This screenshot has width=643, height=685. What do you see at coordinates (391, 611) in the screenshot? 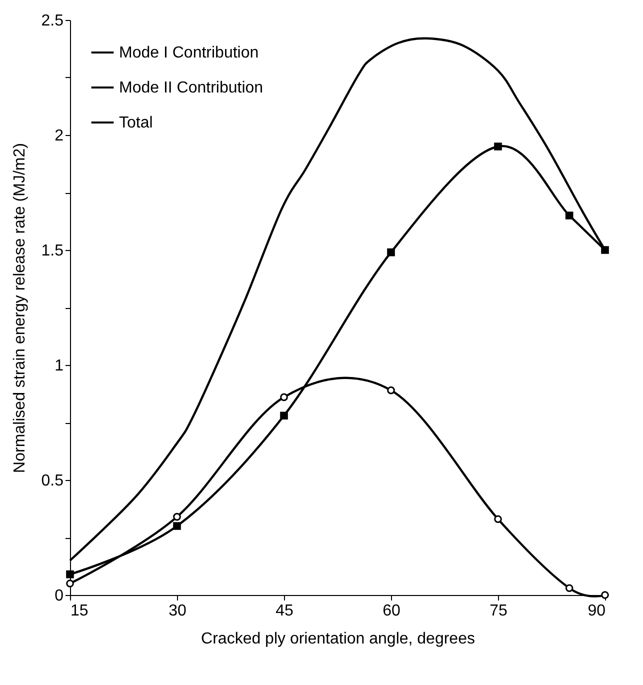
I see `x-tick-label: 60` at bounding box center [391, 611].